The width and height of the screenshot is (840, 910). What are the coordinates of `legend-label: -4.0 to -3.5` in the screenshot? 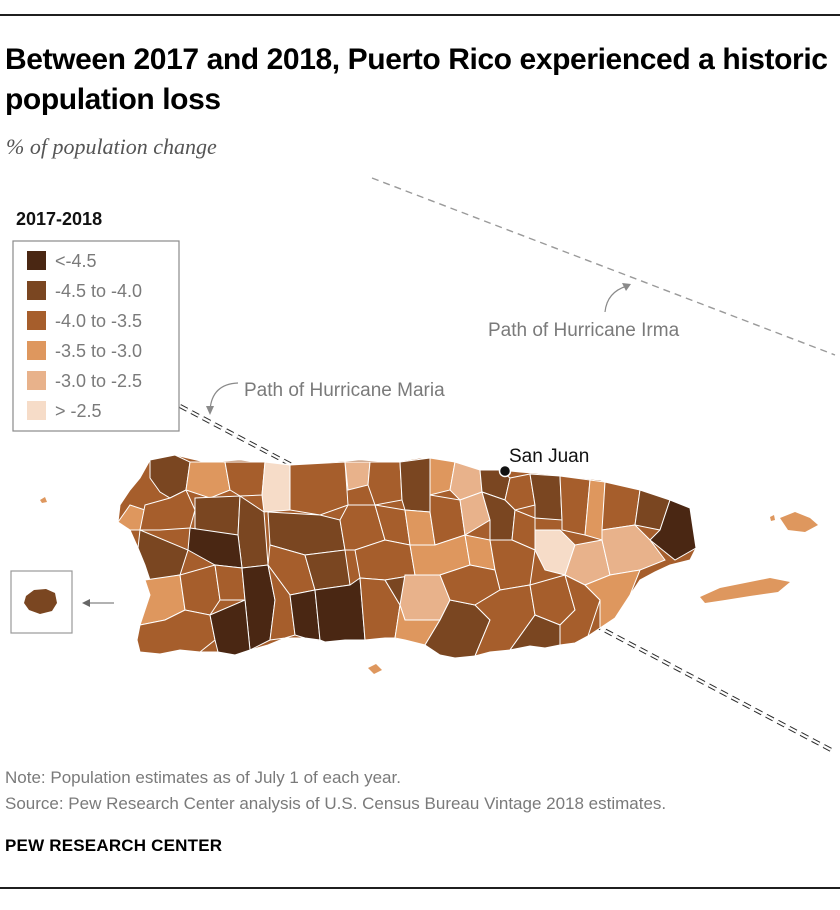 It's located at (98, 321).